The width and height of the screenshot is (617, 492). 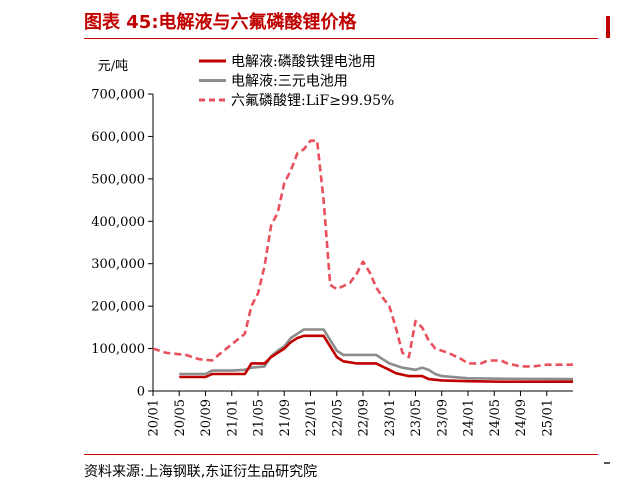 What do you see at coordinates (289, 82) in the screenshot?
I see `legend-label-1: 电解液:三元电池用` at bounding box center [289, 82].